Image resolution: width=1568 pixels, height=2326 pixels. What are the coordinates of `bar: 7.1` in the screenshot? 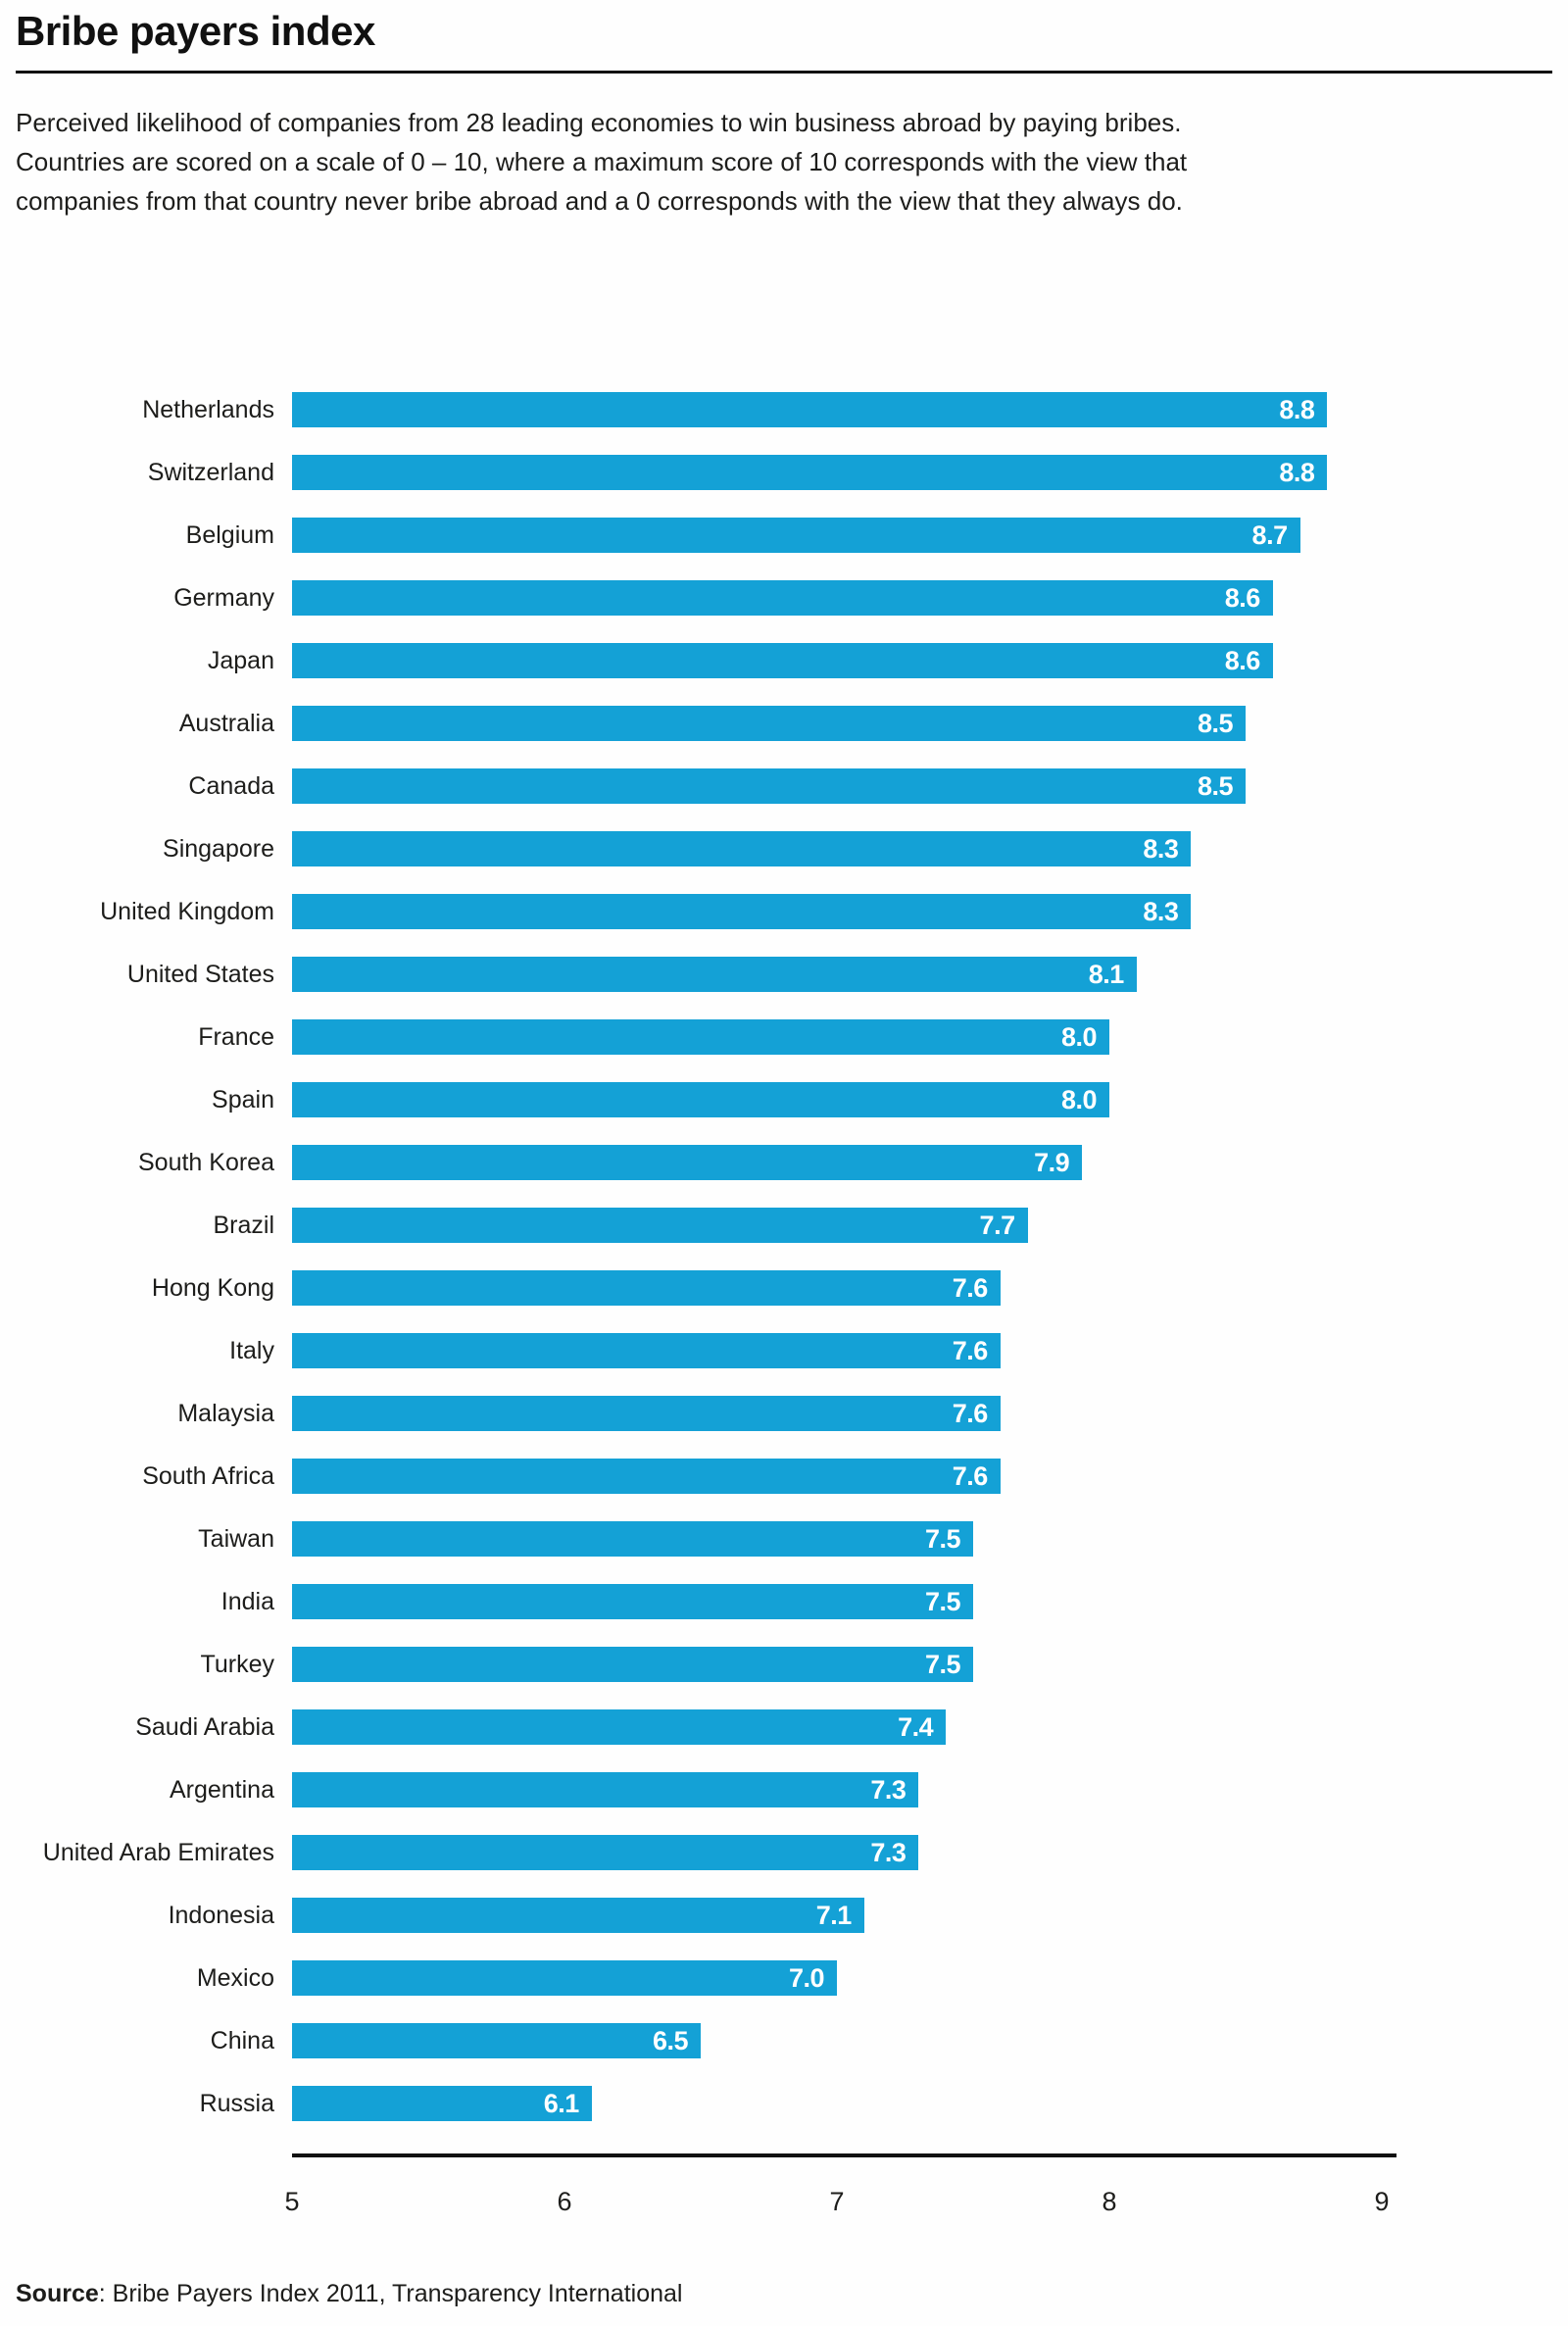 It's located at (578, 1916).